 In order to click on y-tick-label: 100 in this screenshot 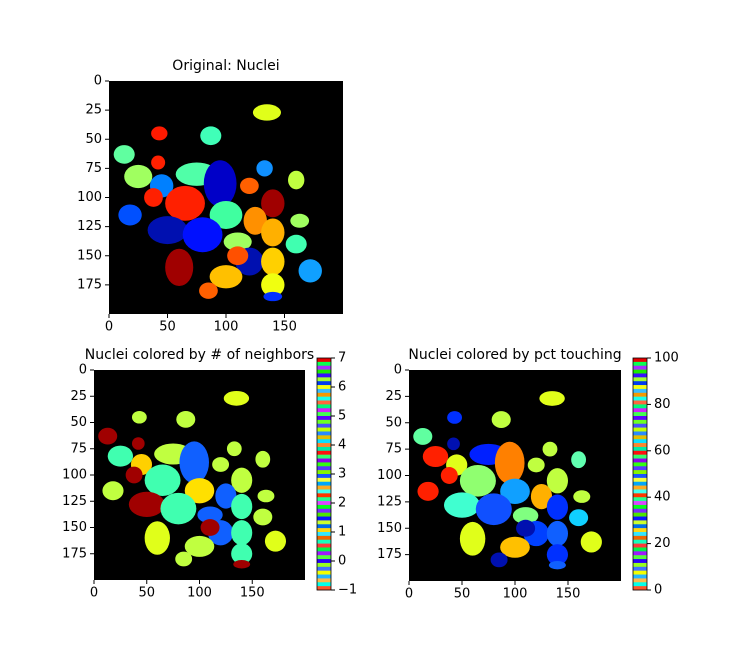, I will do `click(389, 475)`.